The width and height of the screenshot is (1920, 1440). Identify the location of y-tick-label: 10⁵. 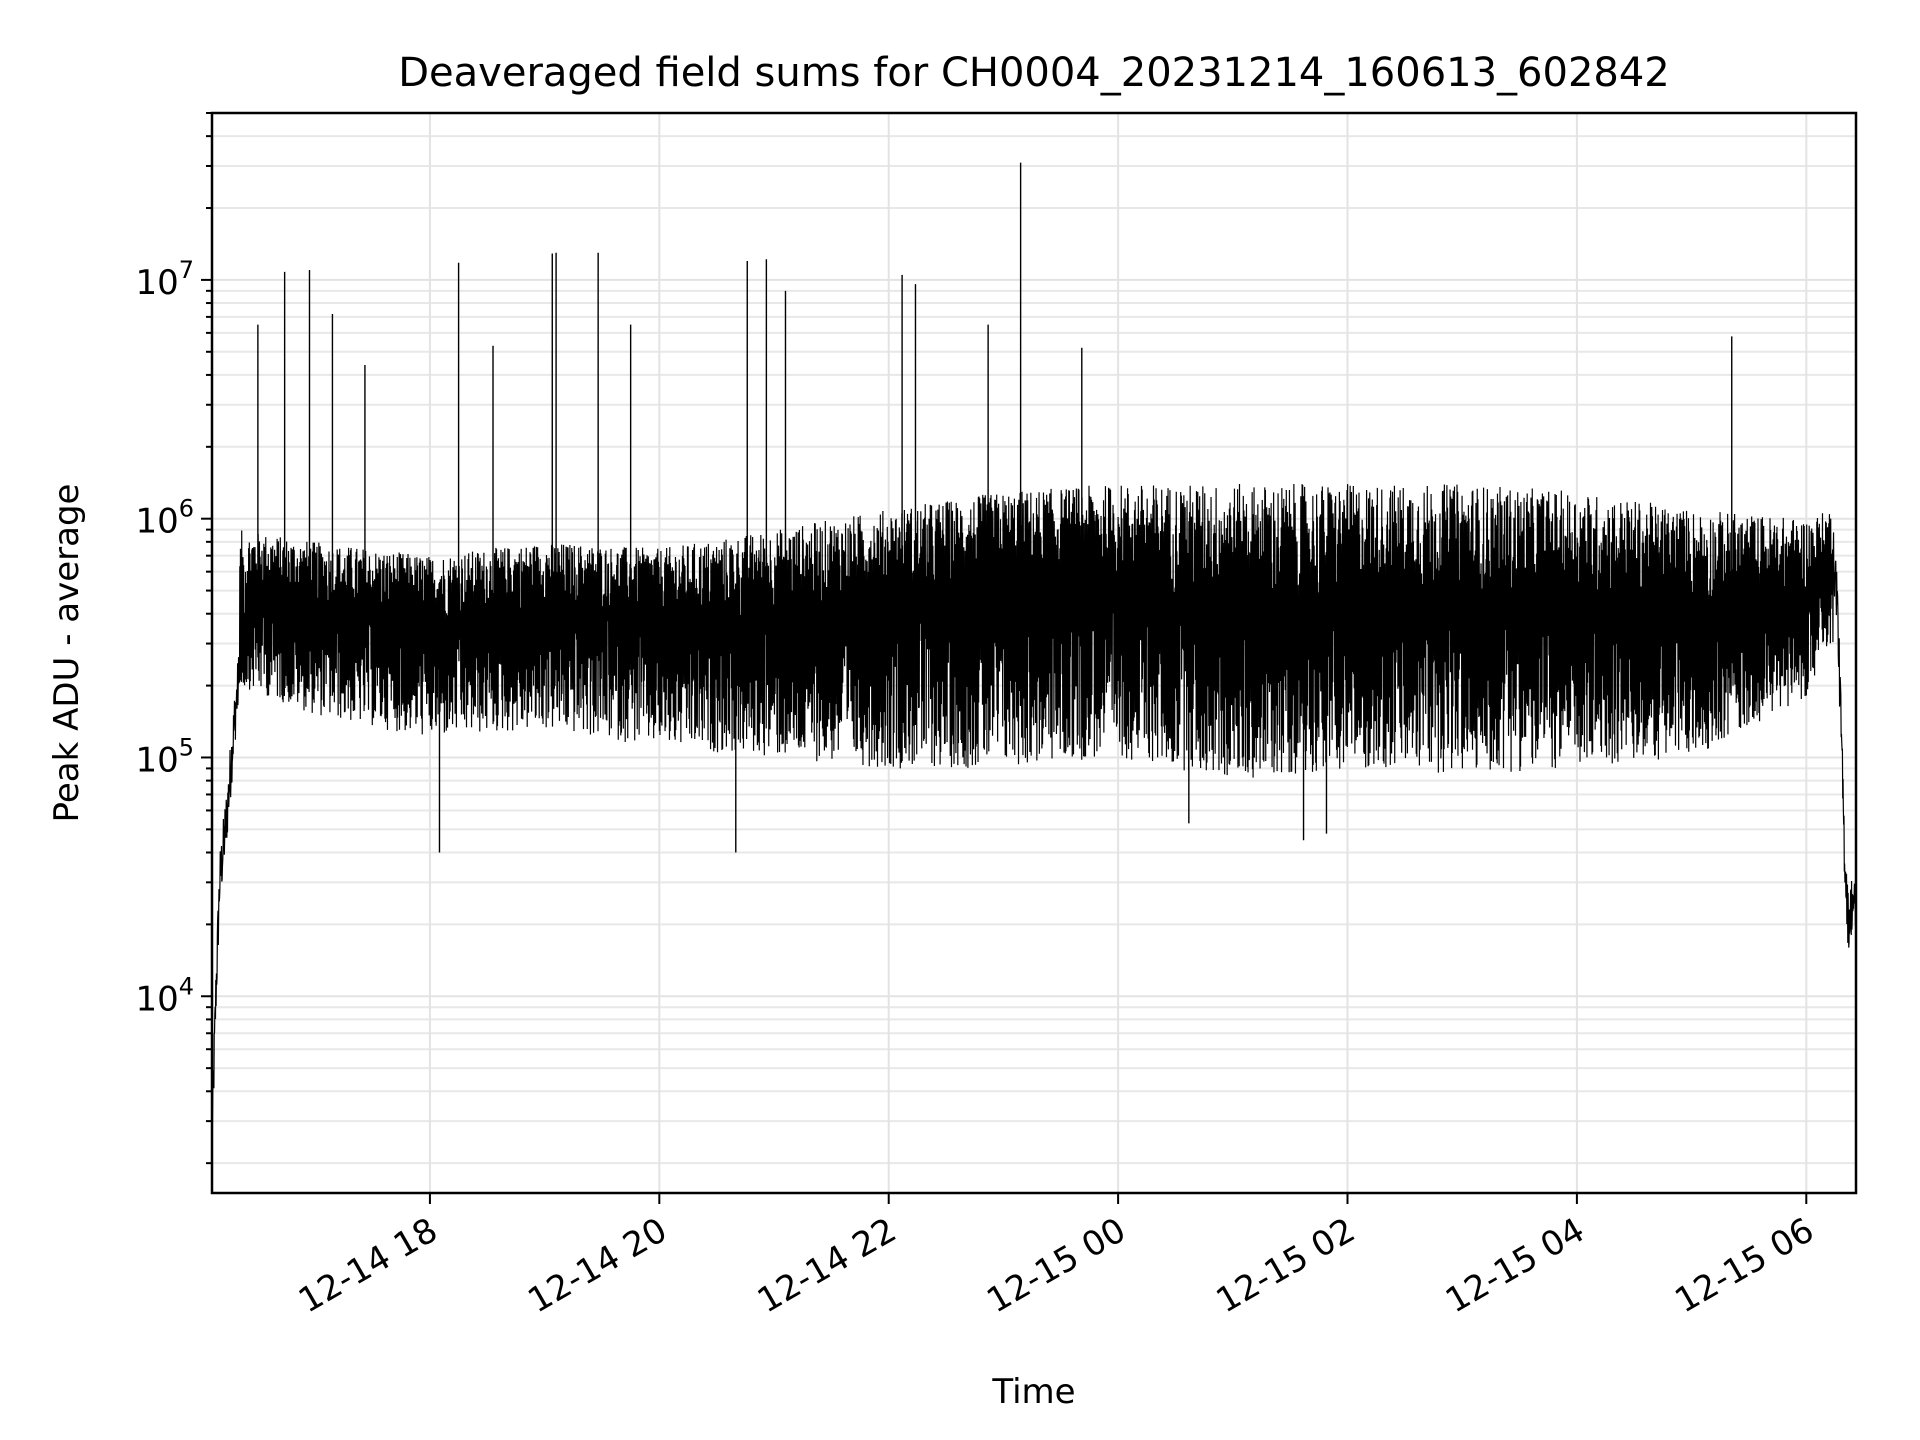
(164, 756).